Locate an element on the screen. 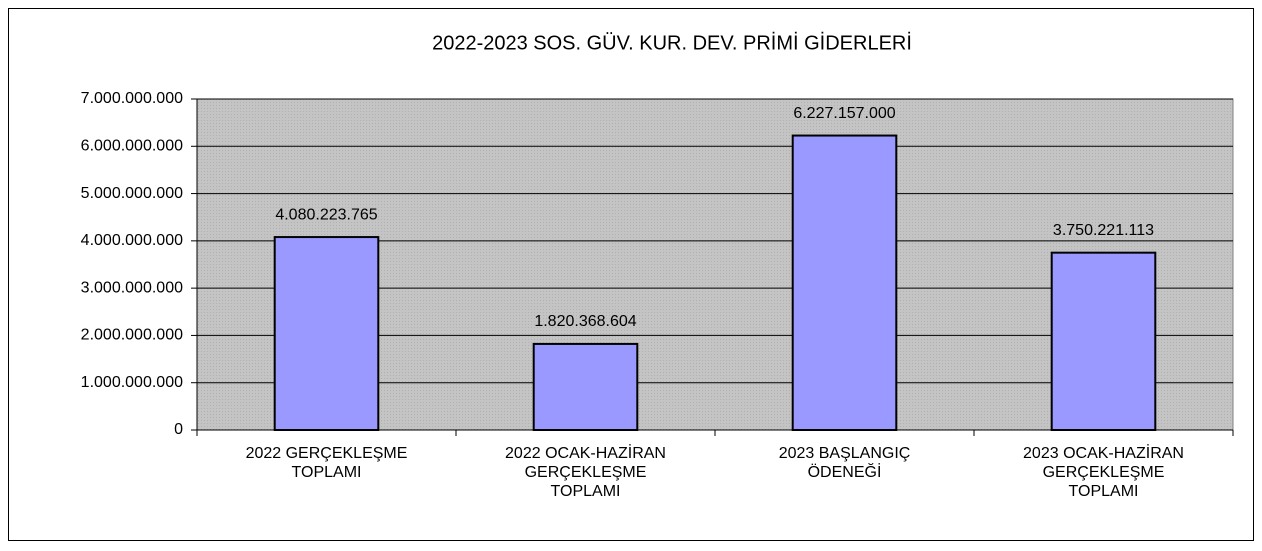 The width and height of the screenshot is (1262, 551). x-tick-label: 2022 GERÇEKLEŞME TOPLAMI is located at coordinates (326, 463).